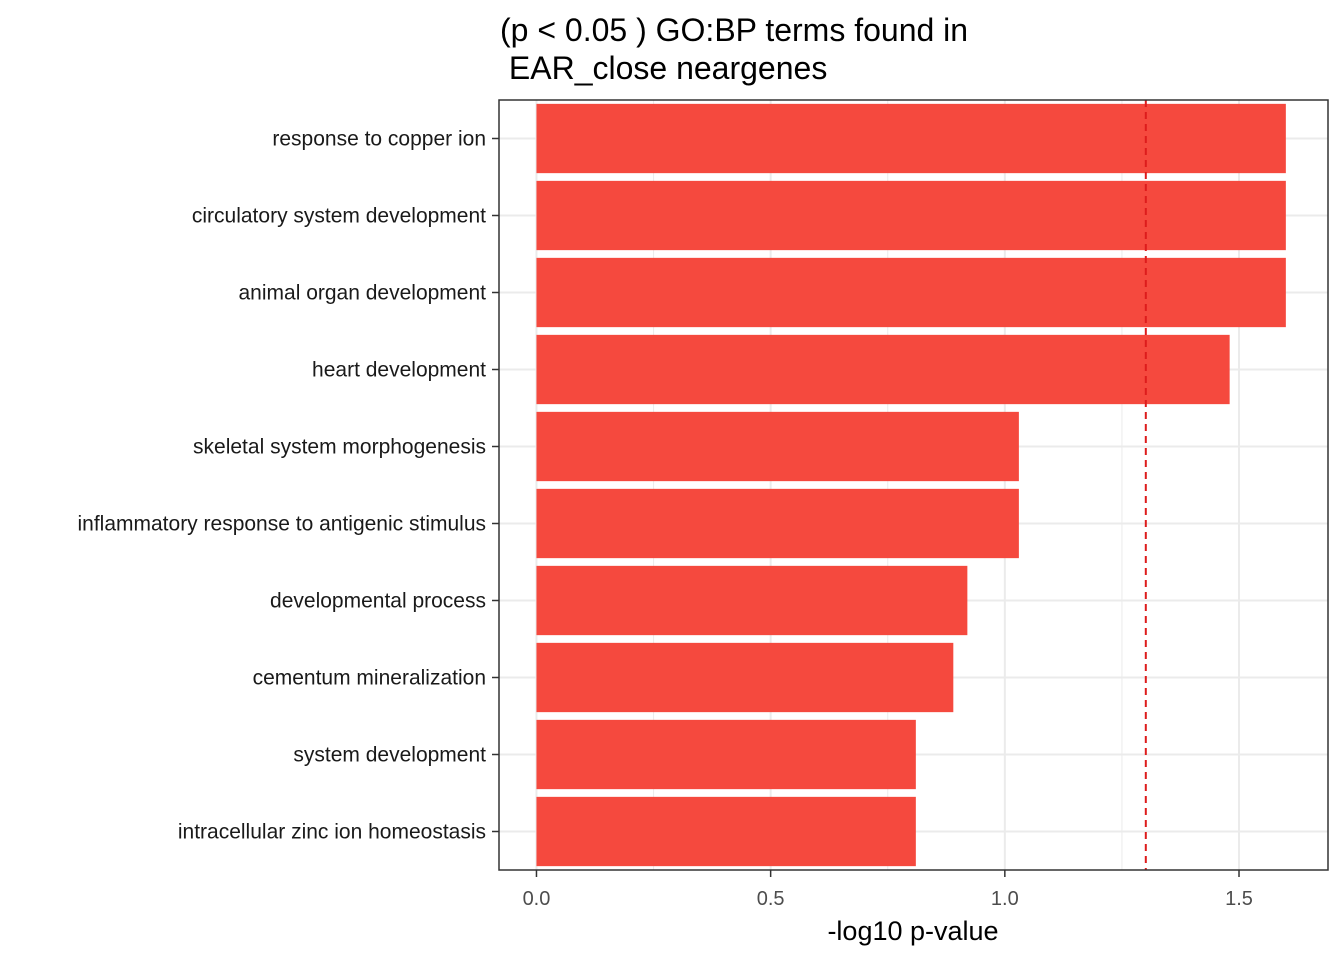  Describe the element at coordinates (379, 139) in the screenshot. I see `y-tick-label: response to copper ion` at that location.